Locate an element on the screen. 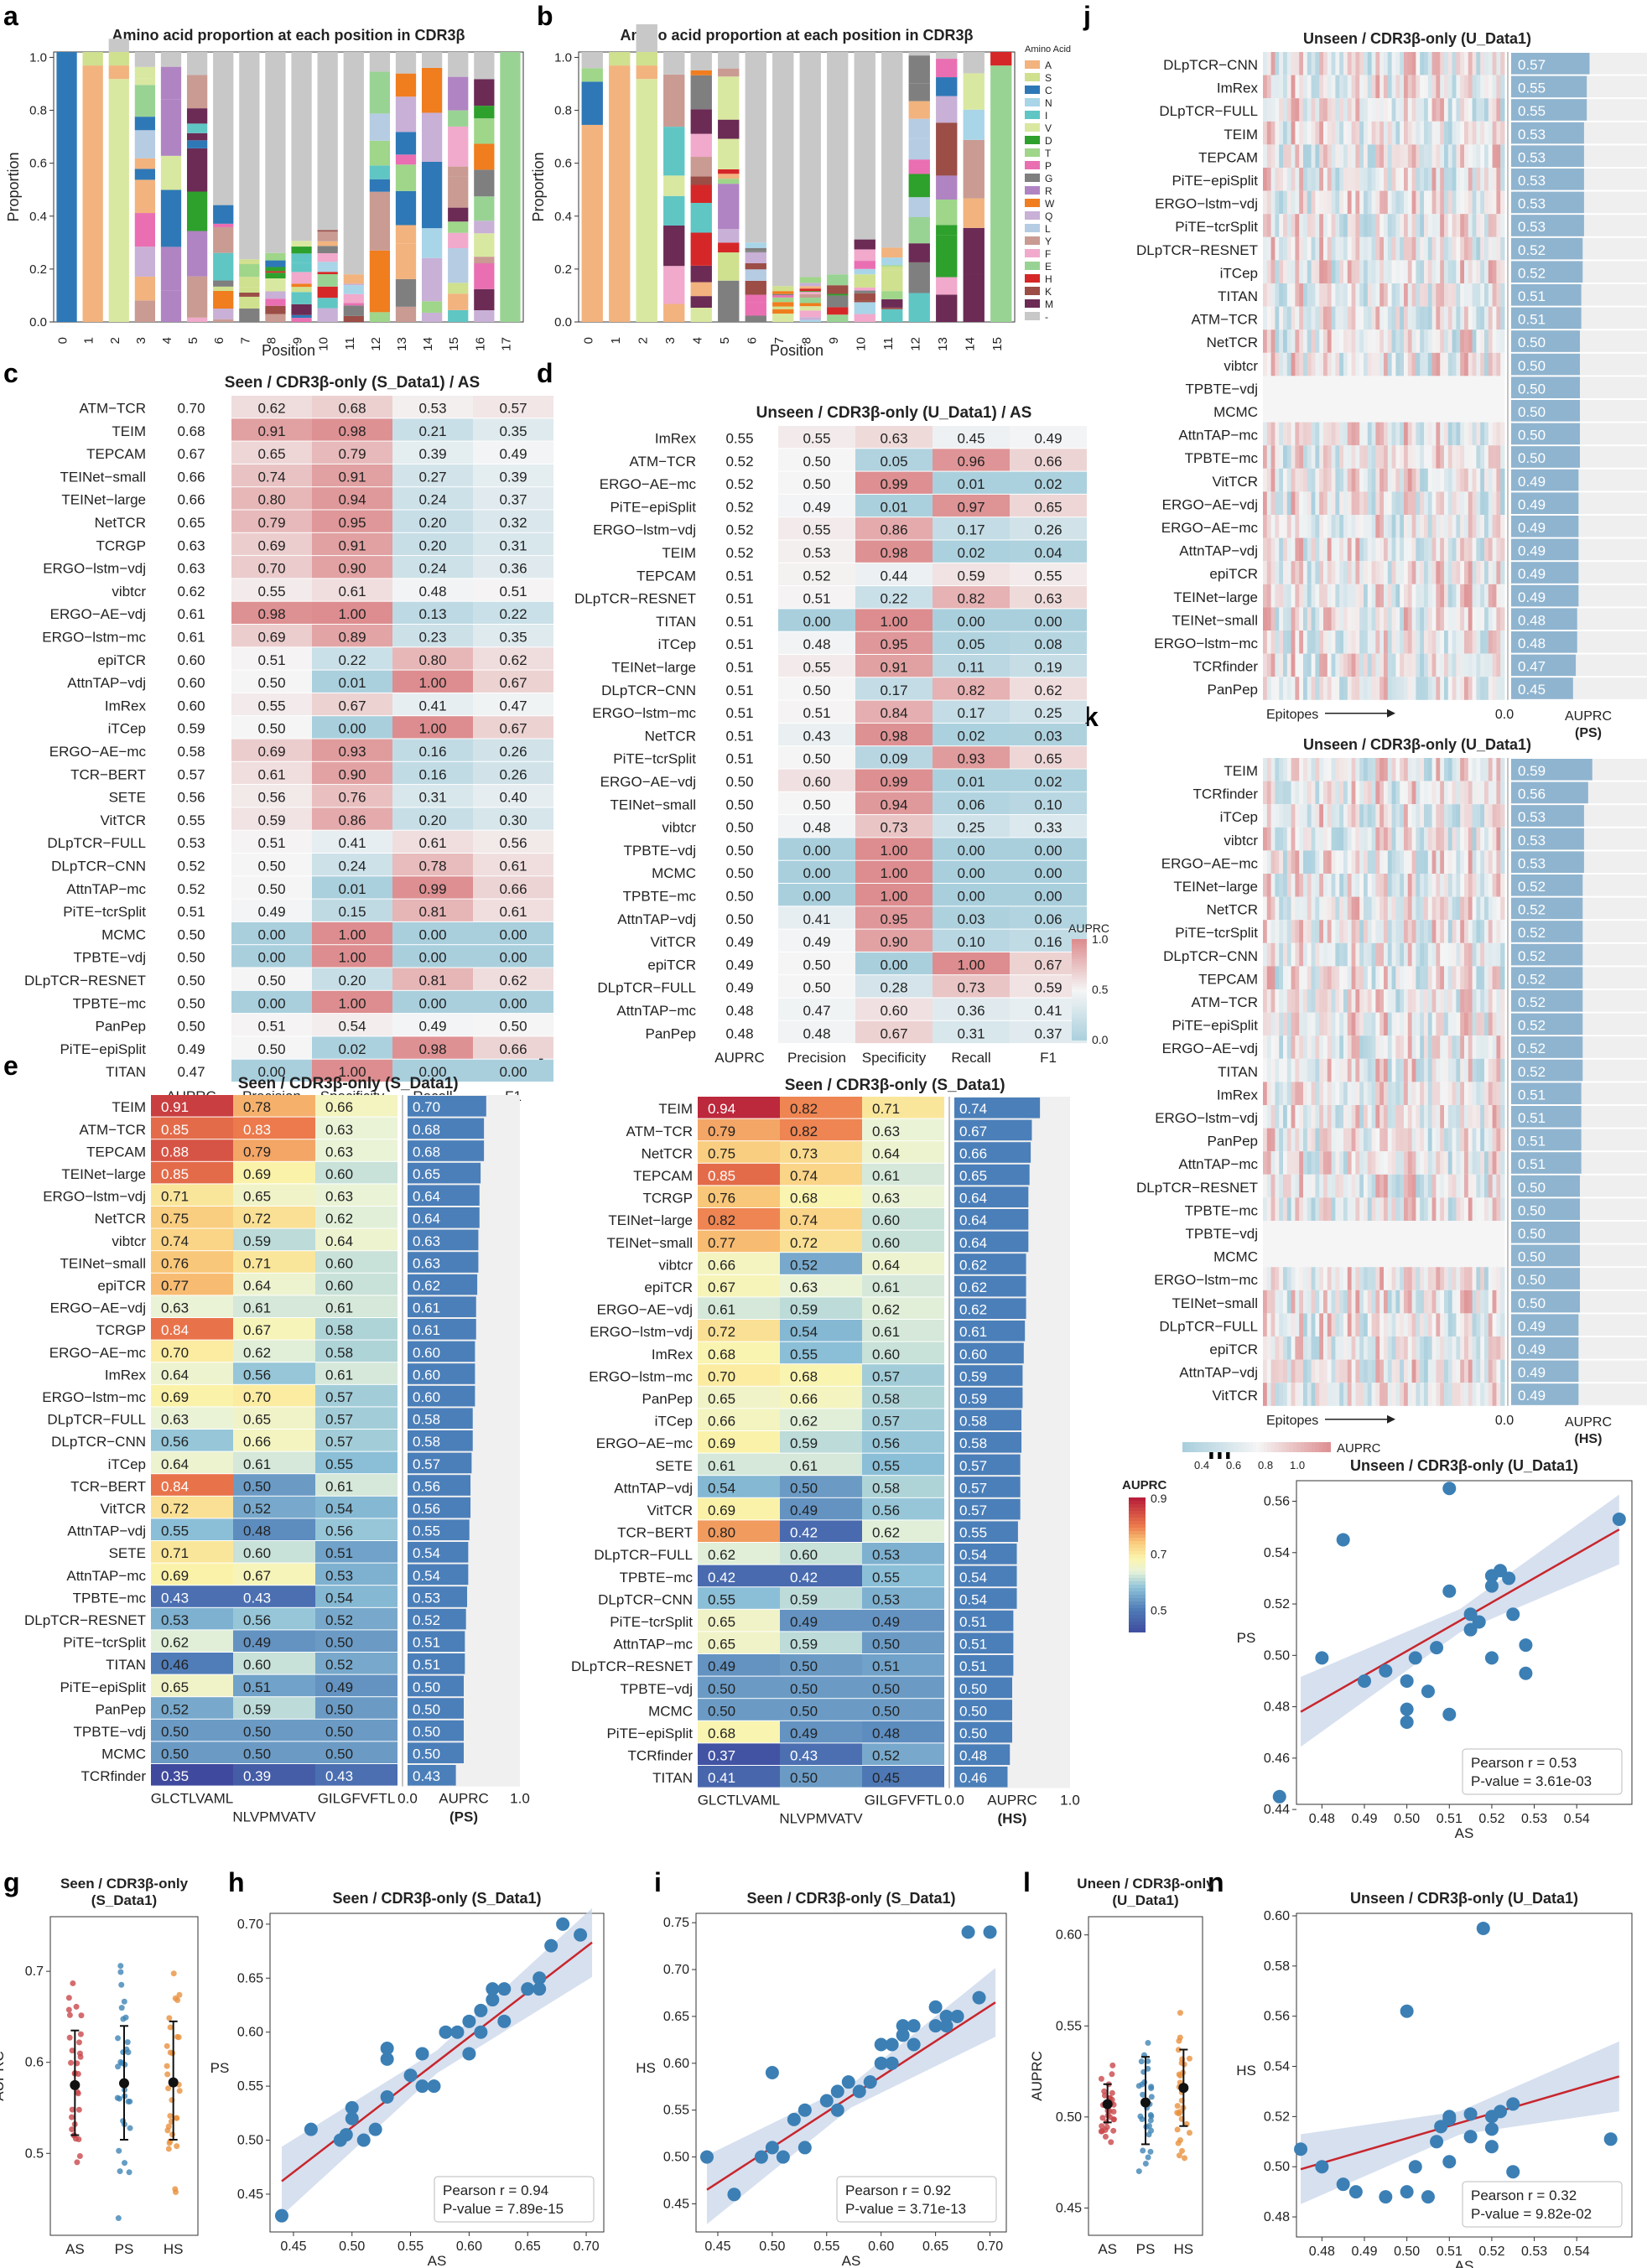  epi-f-row-label: iTCep is located at coordinates (674, 1422).